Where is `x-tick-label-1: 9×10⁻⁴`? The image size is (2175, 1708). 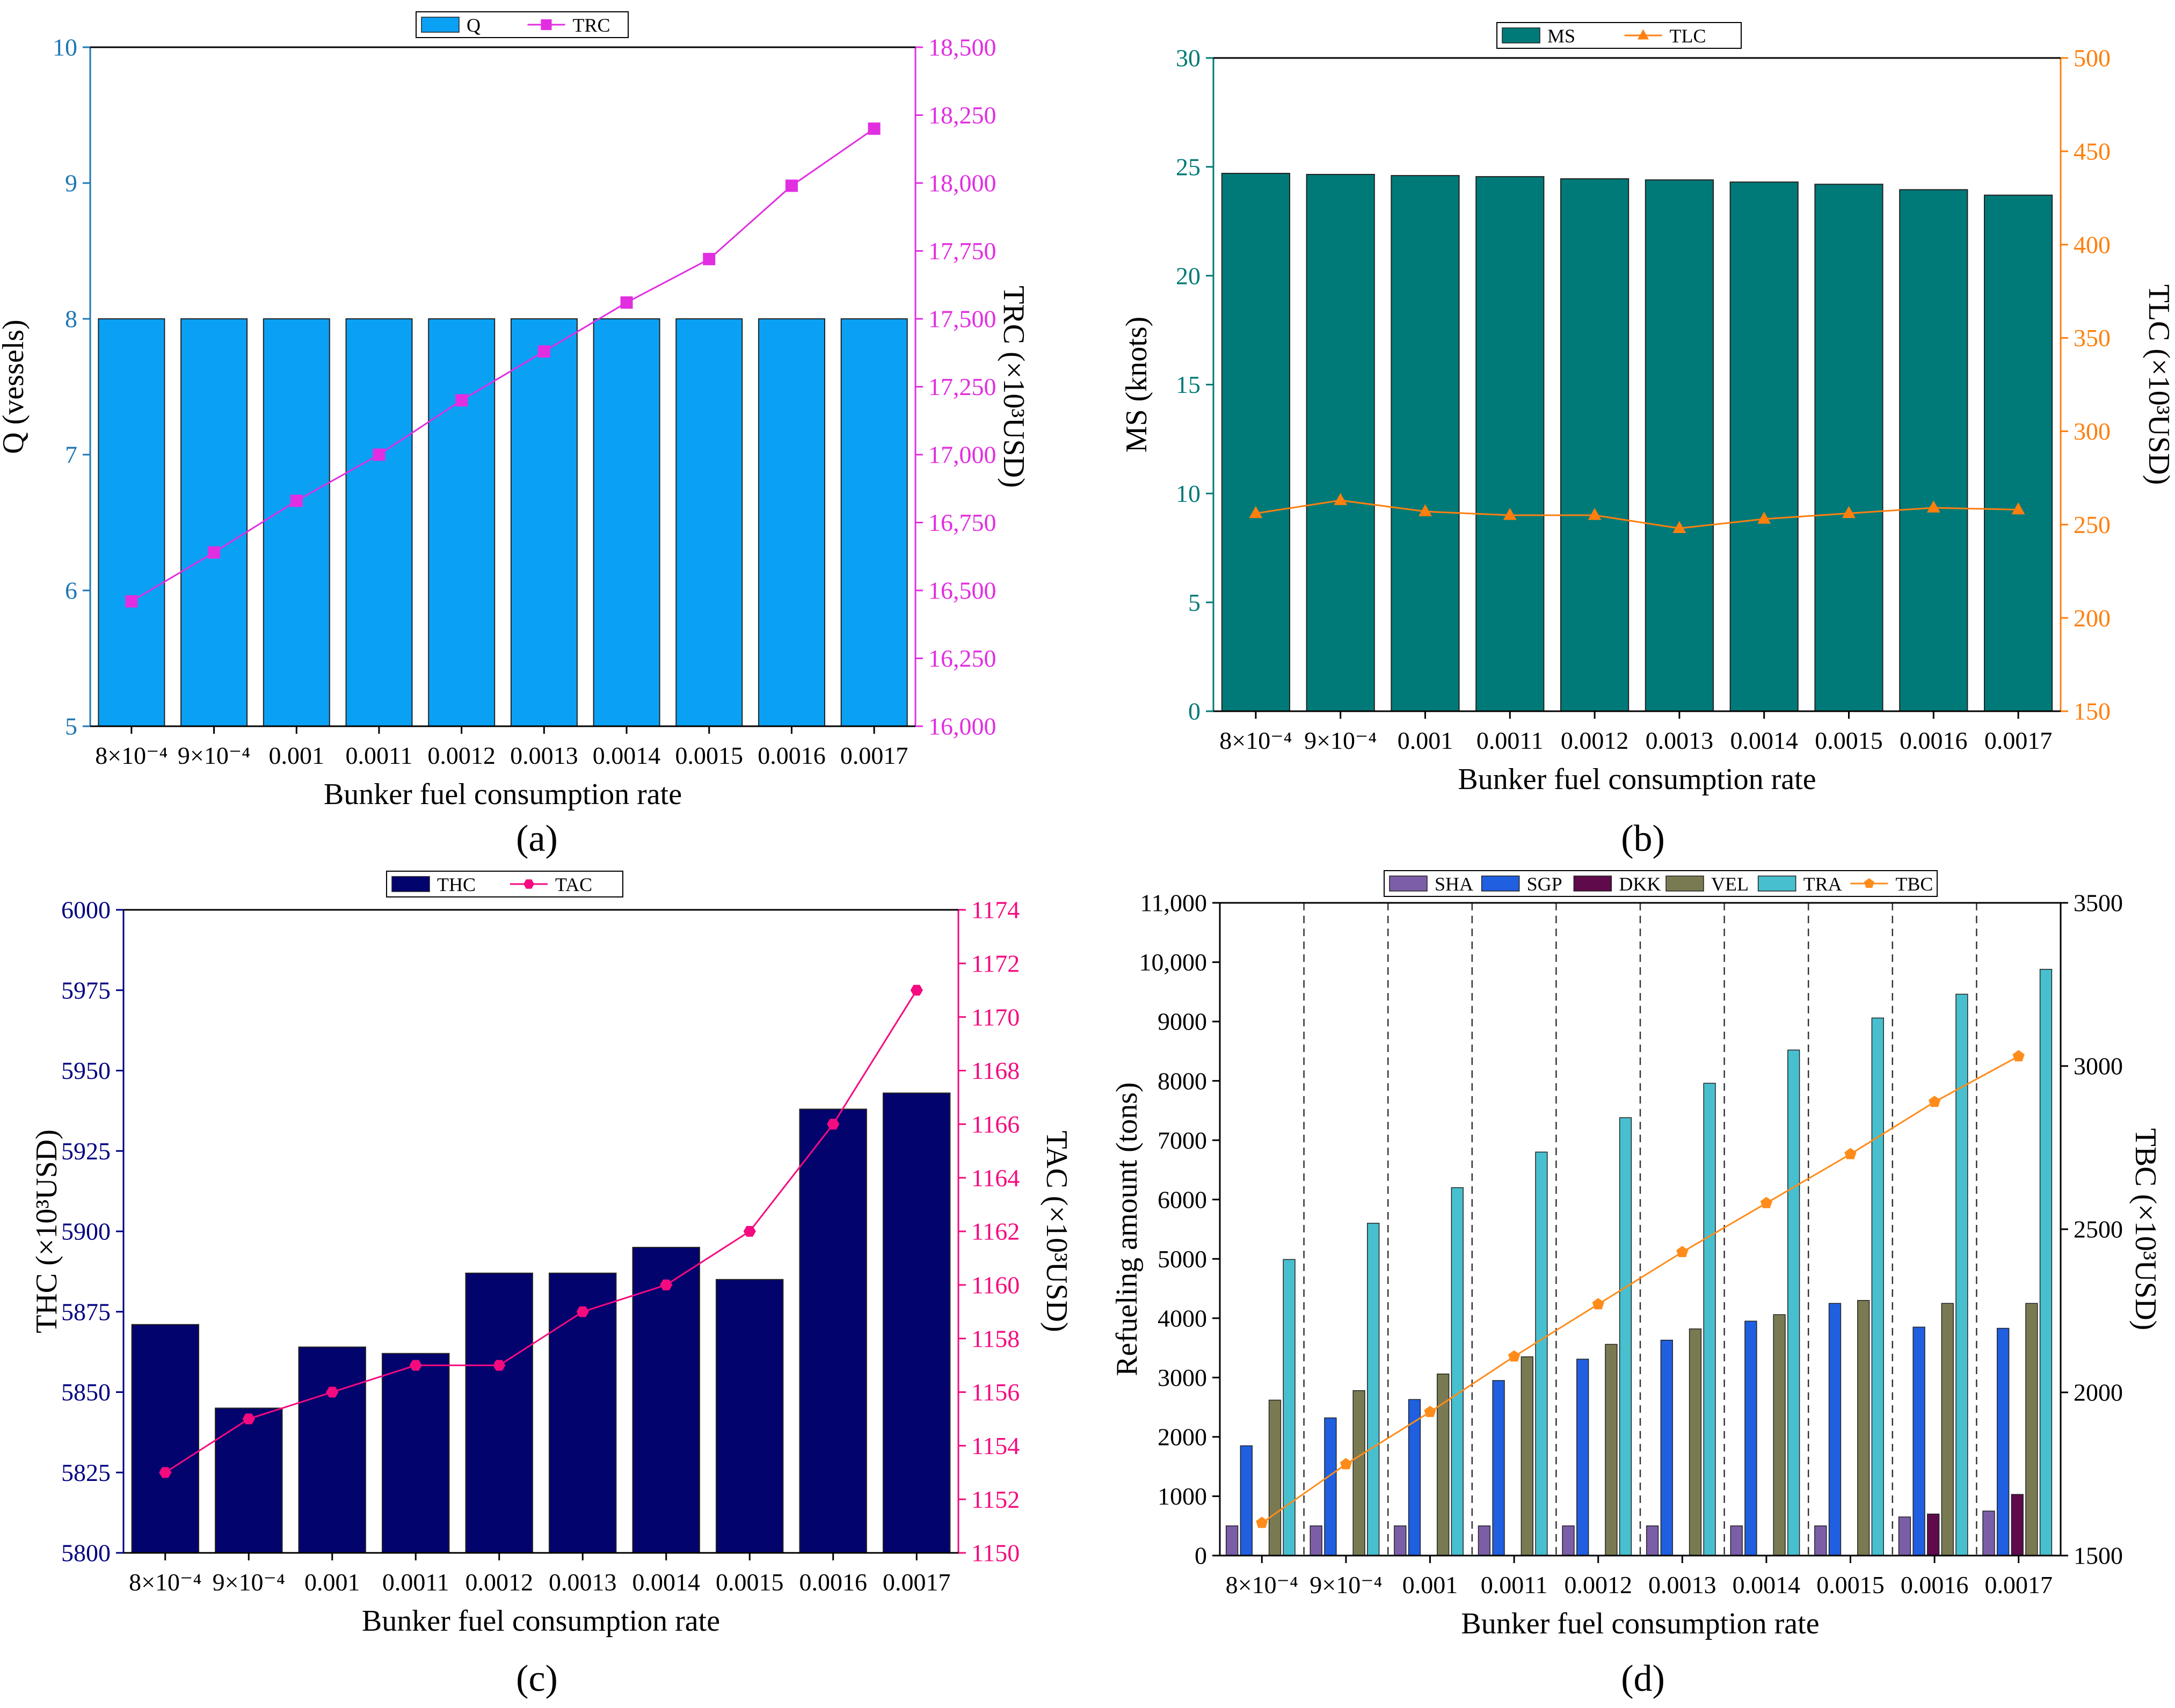
x-tick-label-1: 9×10⁻⁴ is located at coordinates (1340, 740).